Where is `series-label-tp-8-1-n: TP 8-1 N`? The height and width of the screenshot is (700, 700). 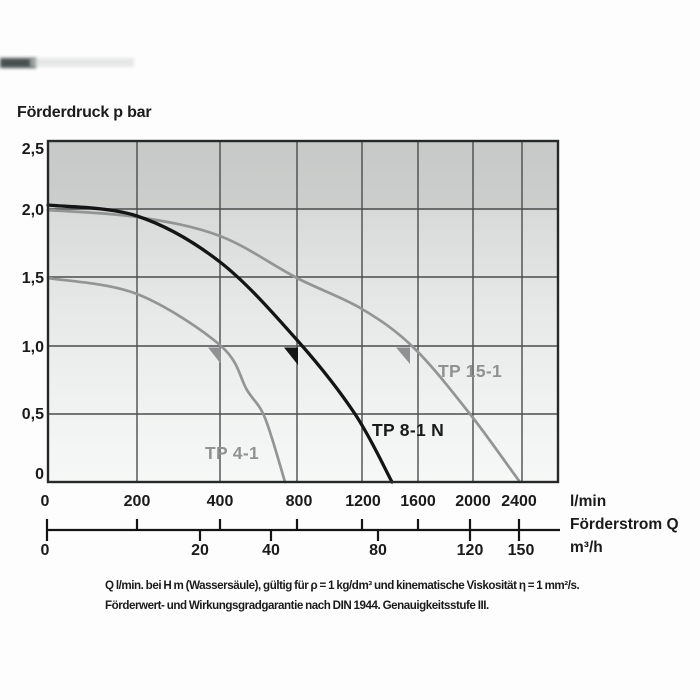 series-label-tp-8-1-n: TP 8-1 N is located at coordinates (408, 430).